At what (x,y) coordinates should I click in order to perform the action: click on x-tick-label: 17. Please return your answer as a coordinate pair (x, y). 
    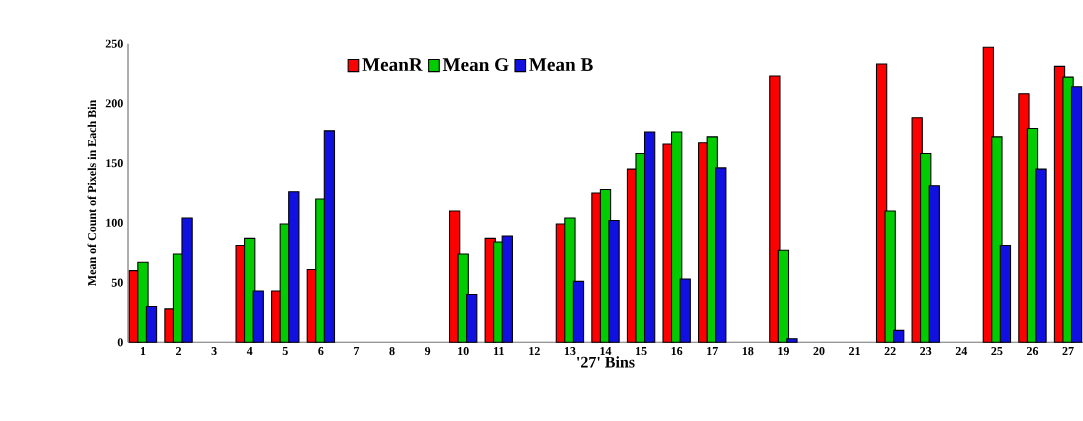
    Looking at the image, I should click on (712, 351).